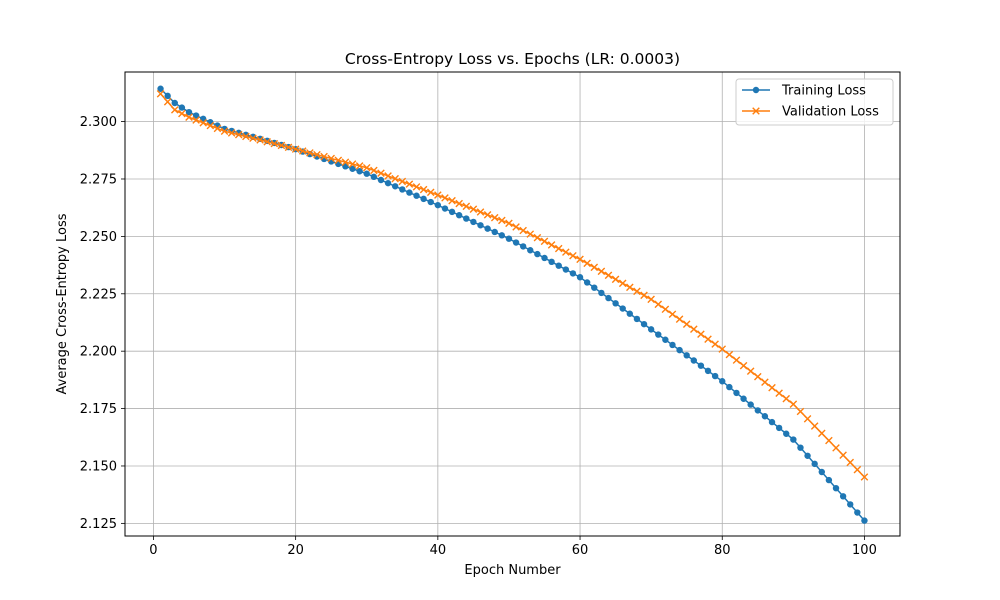  I want to click on y-tick-label: 2.175, so click(98, 409).